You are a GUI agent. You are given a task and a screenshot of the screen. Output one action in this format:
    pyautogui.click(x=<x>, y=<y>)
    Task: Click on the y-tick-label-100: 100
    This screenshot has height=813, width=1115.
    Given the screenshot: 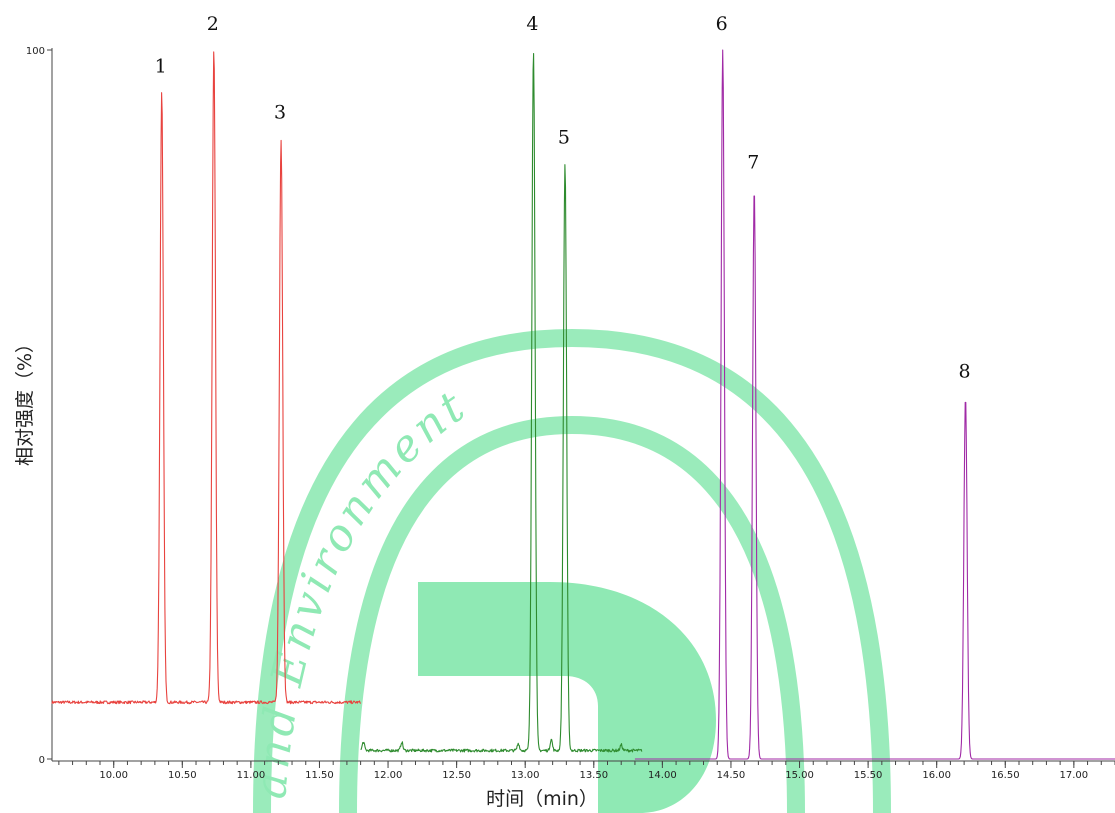 What is the action you would take?
    pyautogui.click(x=35, y=51)
    